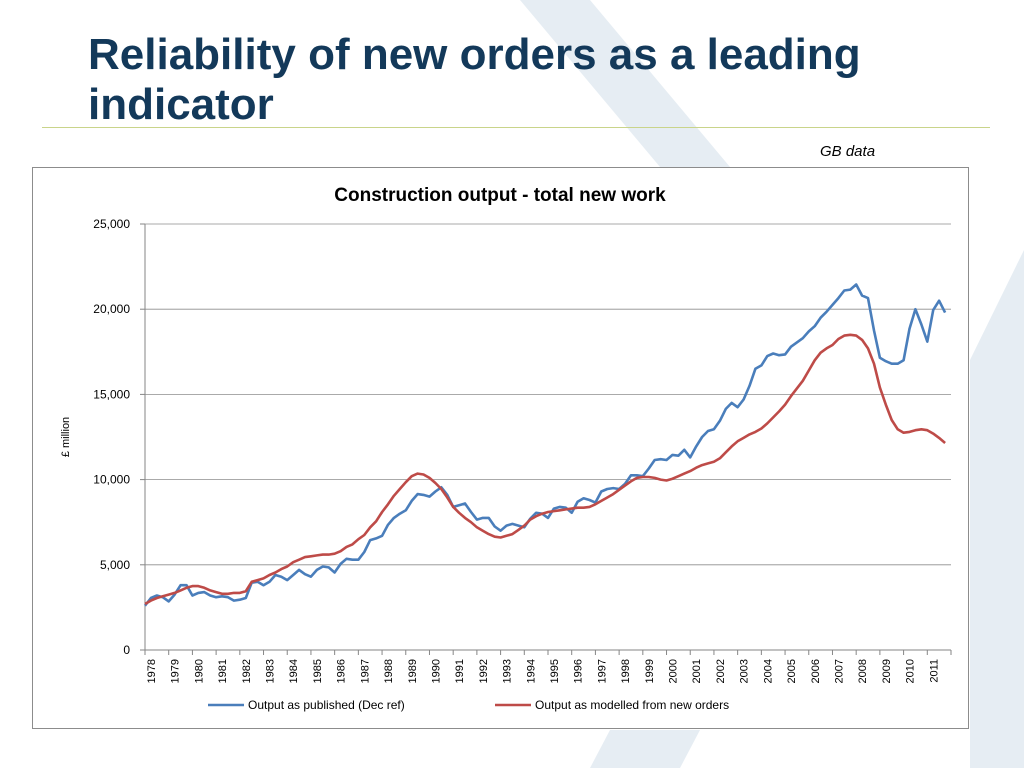 This screenshot has width=1024, height=768. What do you see at coordinates (318, 671) in the screenshot?
I see `x-tick-label: 1985` at bounding box center [318, 671].